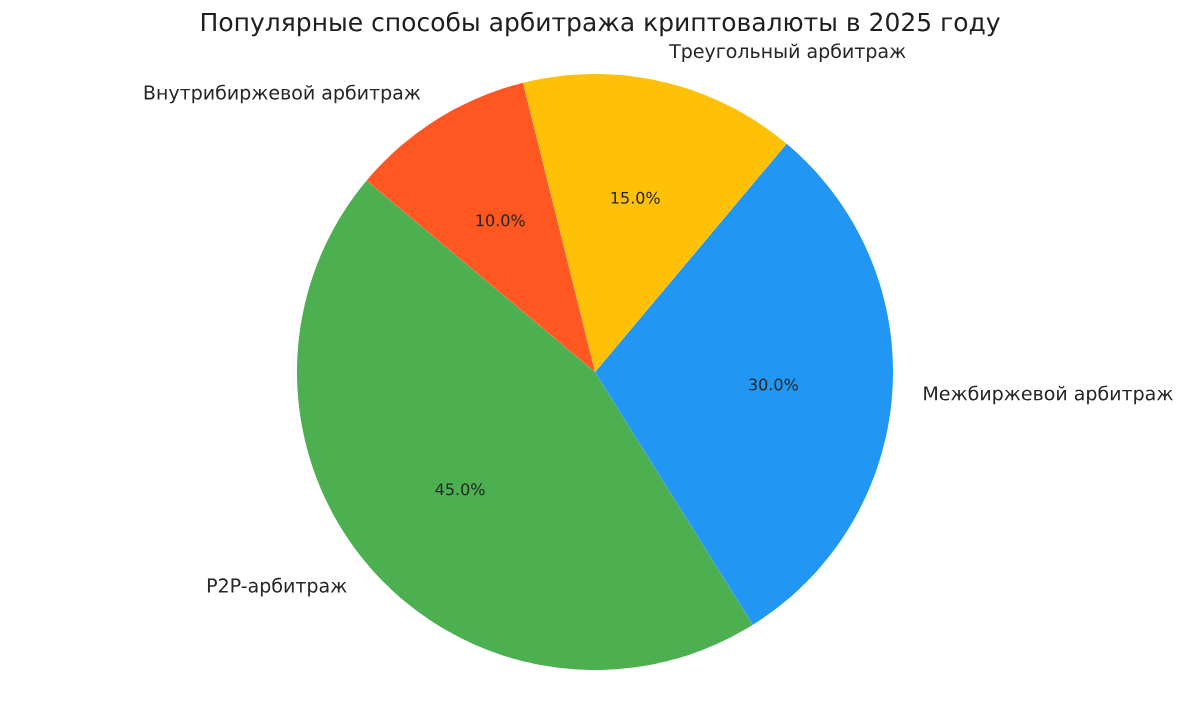 The width and height of the screenshot is (1200, 712). What do you see at coordinates (635, 197) in the screenshot?
I see `data-label: 15.0%` at bounding box center [635, 197].